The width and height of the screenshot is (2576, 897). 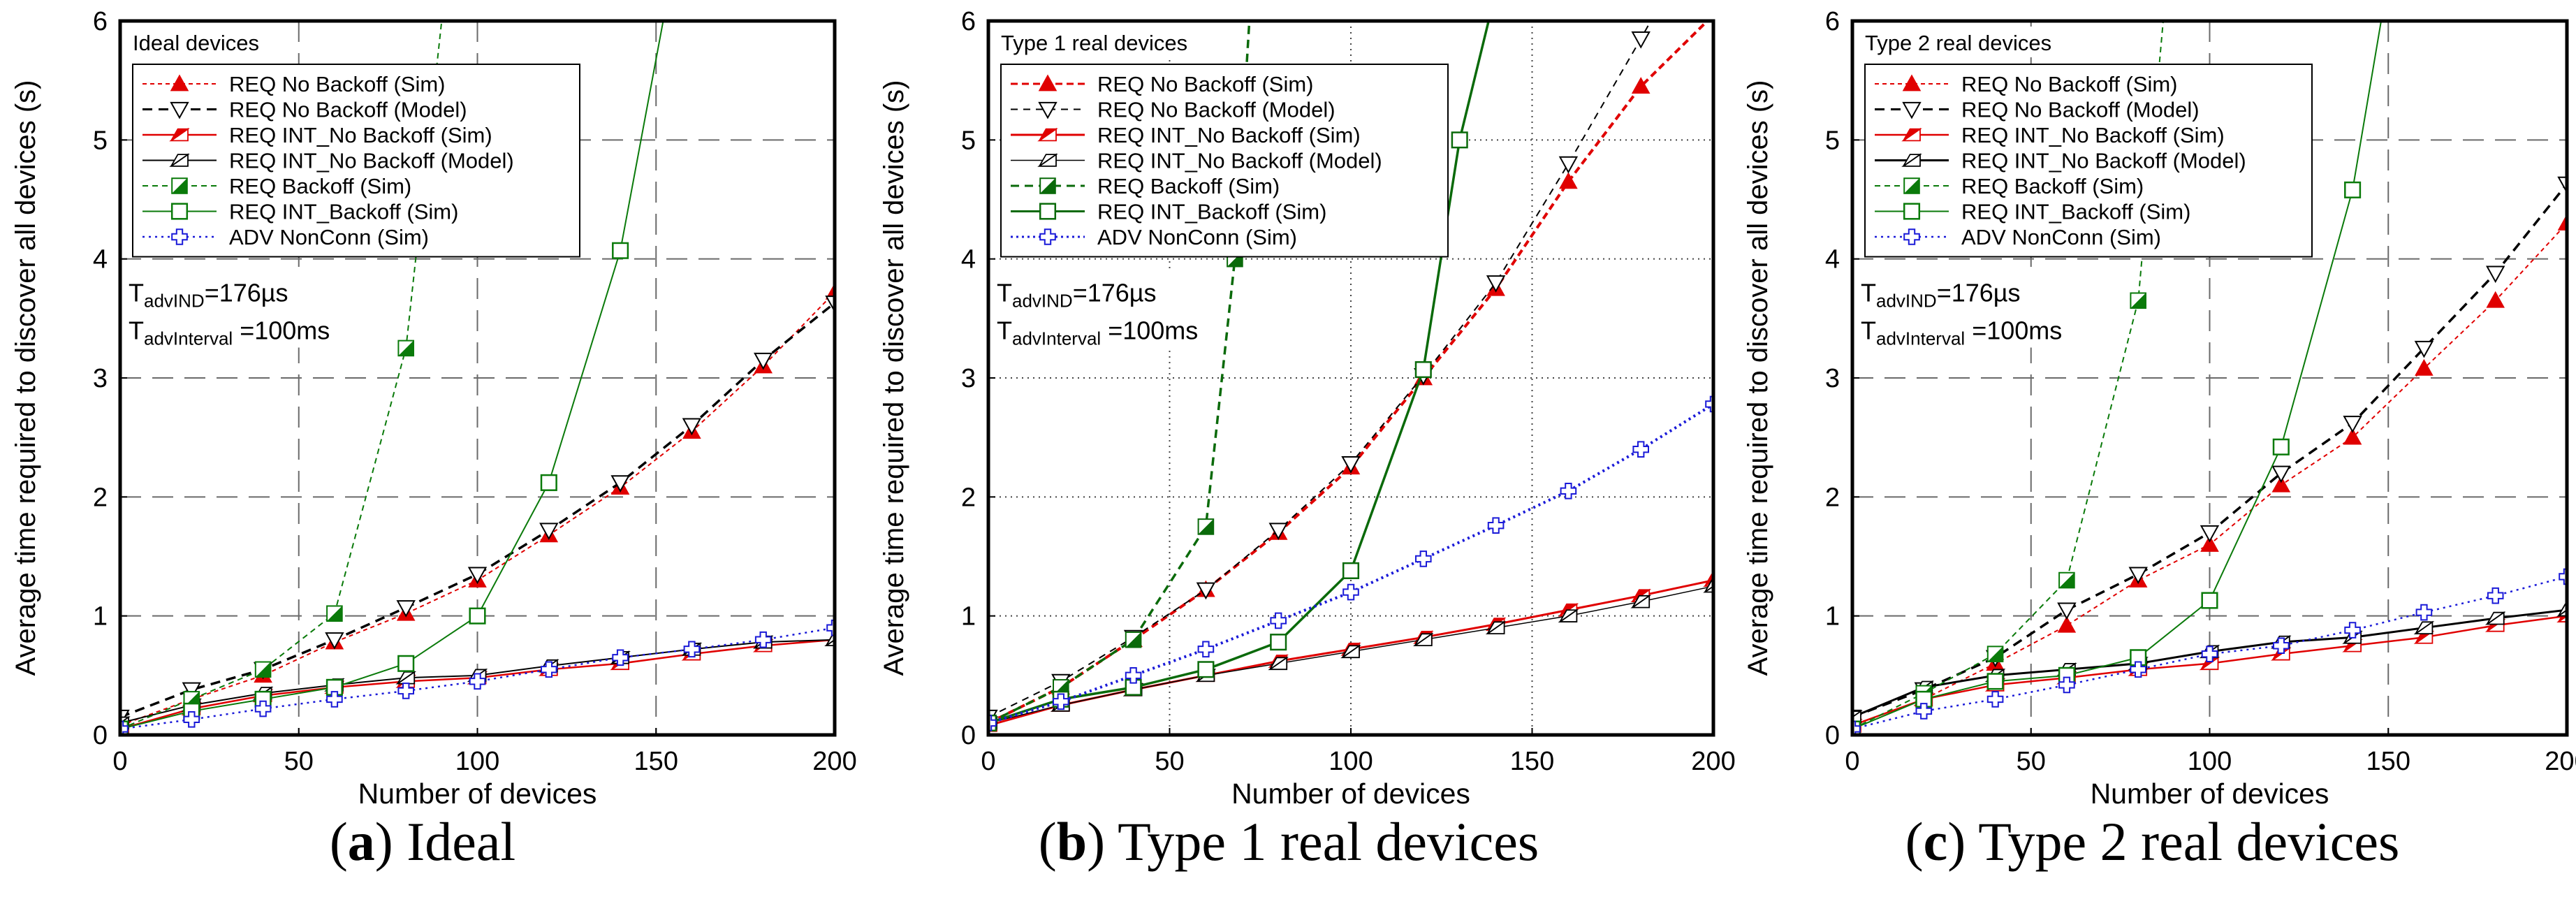 I want to click on annotation-line-2: TadvInterval =100ms, so click(x=1961, y=332).